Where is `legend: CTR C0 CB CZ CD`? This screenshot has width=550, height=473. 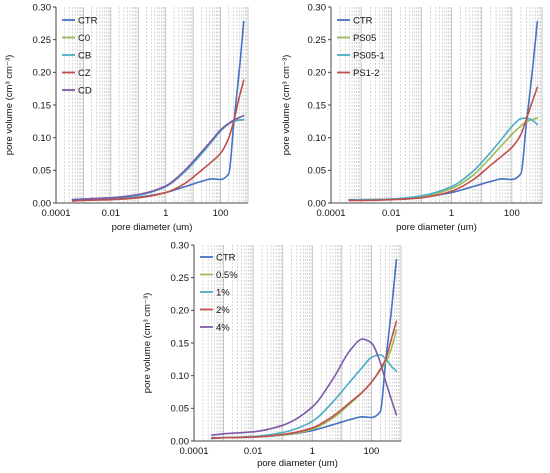 legend: CTR C0 CB CZ CD is located at coordinates (80, 55).